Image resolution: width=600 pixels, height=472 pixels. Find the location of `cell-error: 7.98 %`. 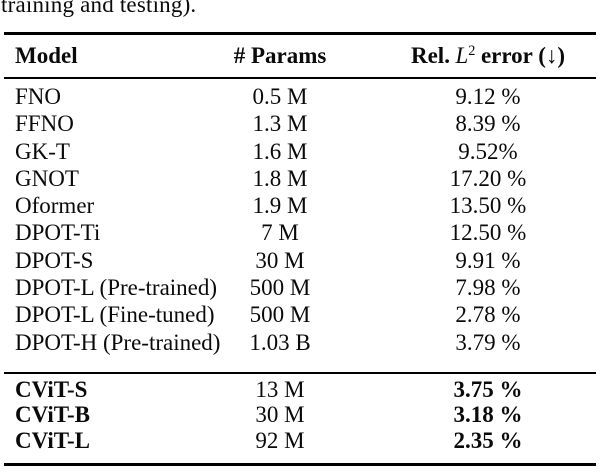

cell-error: 7.98 % is located at coordinates (488, 288).